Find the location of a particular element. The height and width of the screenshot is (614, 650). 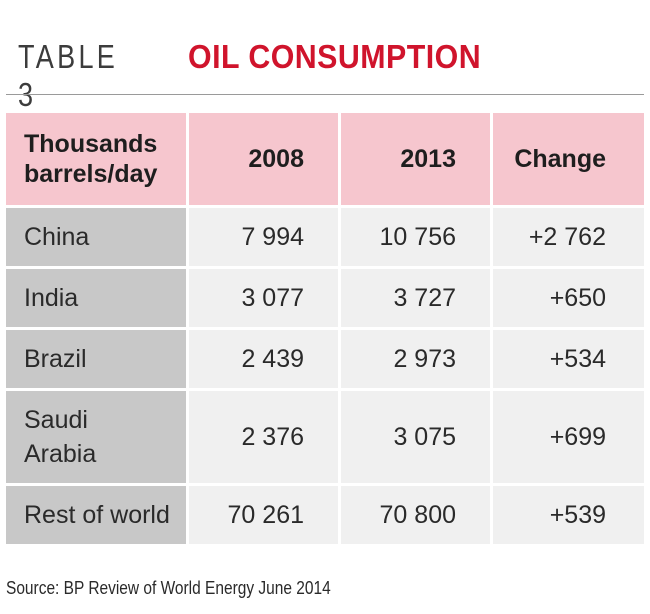

column-header-2008: 2008 is located at coordinates (262, 159).